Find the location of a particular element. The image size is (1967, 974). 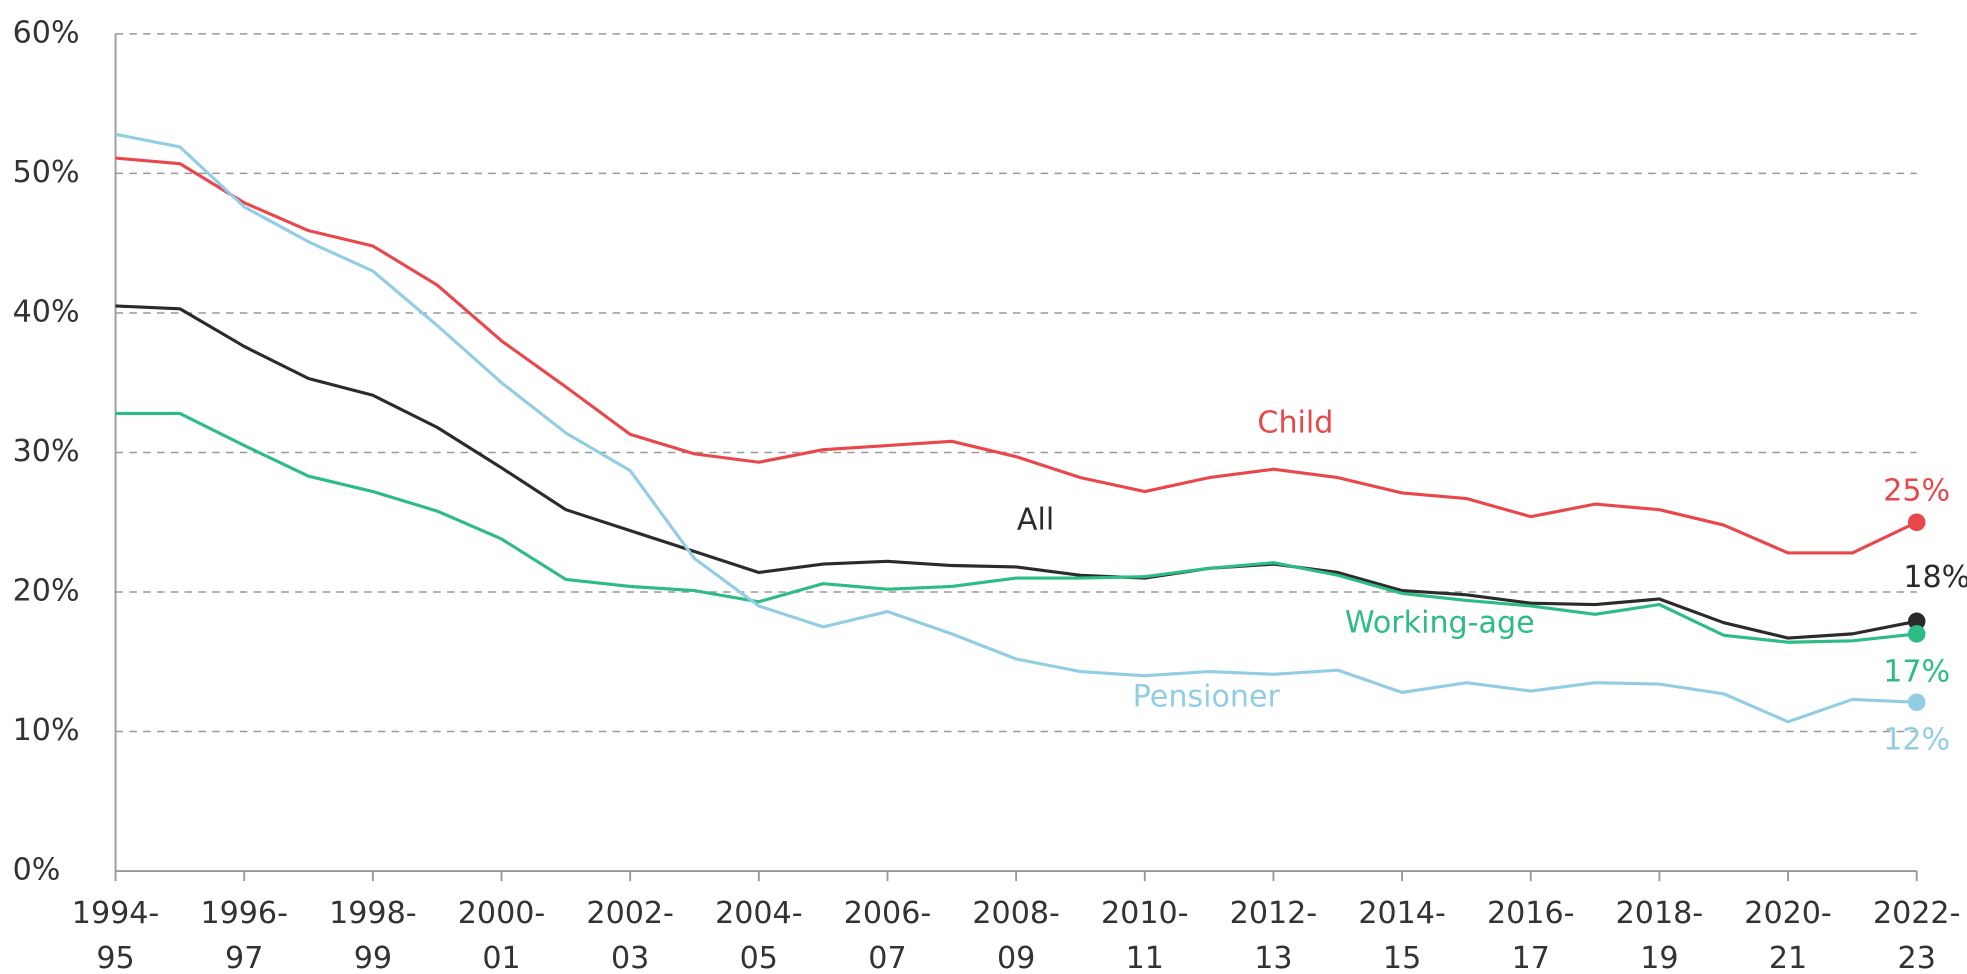

value-label: 17% is located at coordinates (1916, 671).